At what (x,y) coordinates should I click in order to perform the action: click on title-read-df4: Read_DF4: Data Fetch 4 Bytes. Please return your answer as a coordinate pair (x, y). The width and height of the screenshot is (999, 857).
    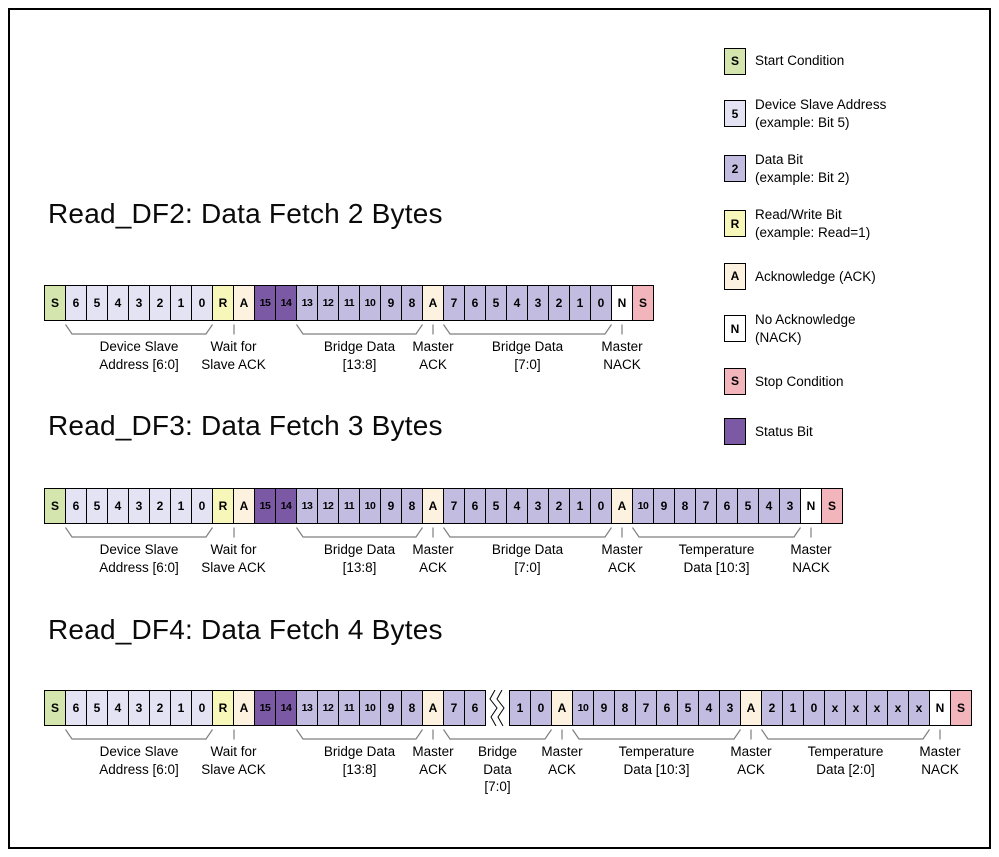
    Looking at the image, I should click on (245, 629).